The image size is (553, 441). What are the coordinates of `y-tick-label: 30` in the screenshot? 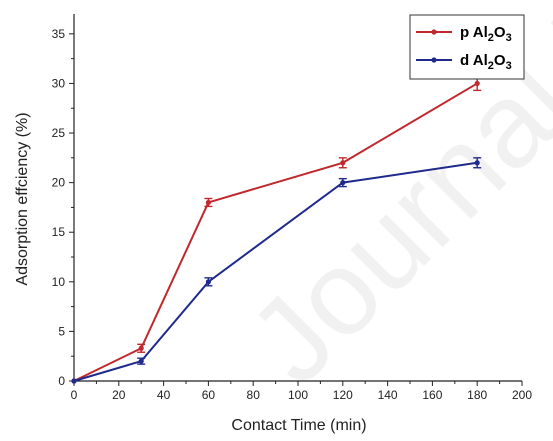 It's located at (59, 83).